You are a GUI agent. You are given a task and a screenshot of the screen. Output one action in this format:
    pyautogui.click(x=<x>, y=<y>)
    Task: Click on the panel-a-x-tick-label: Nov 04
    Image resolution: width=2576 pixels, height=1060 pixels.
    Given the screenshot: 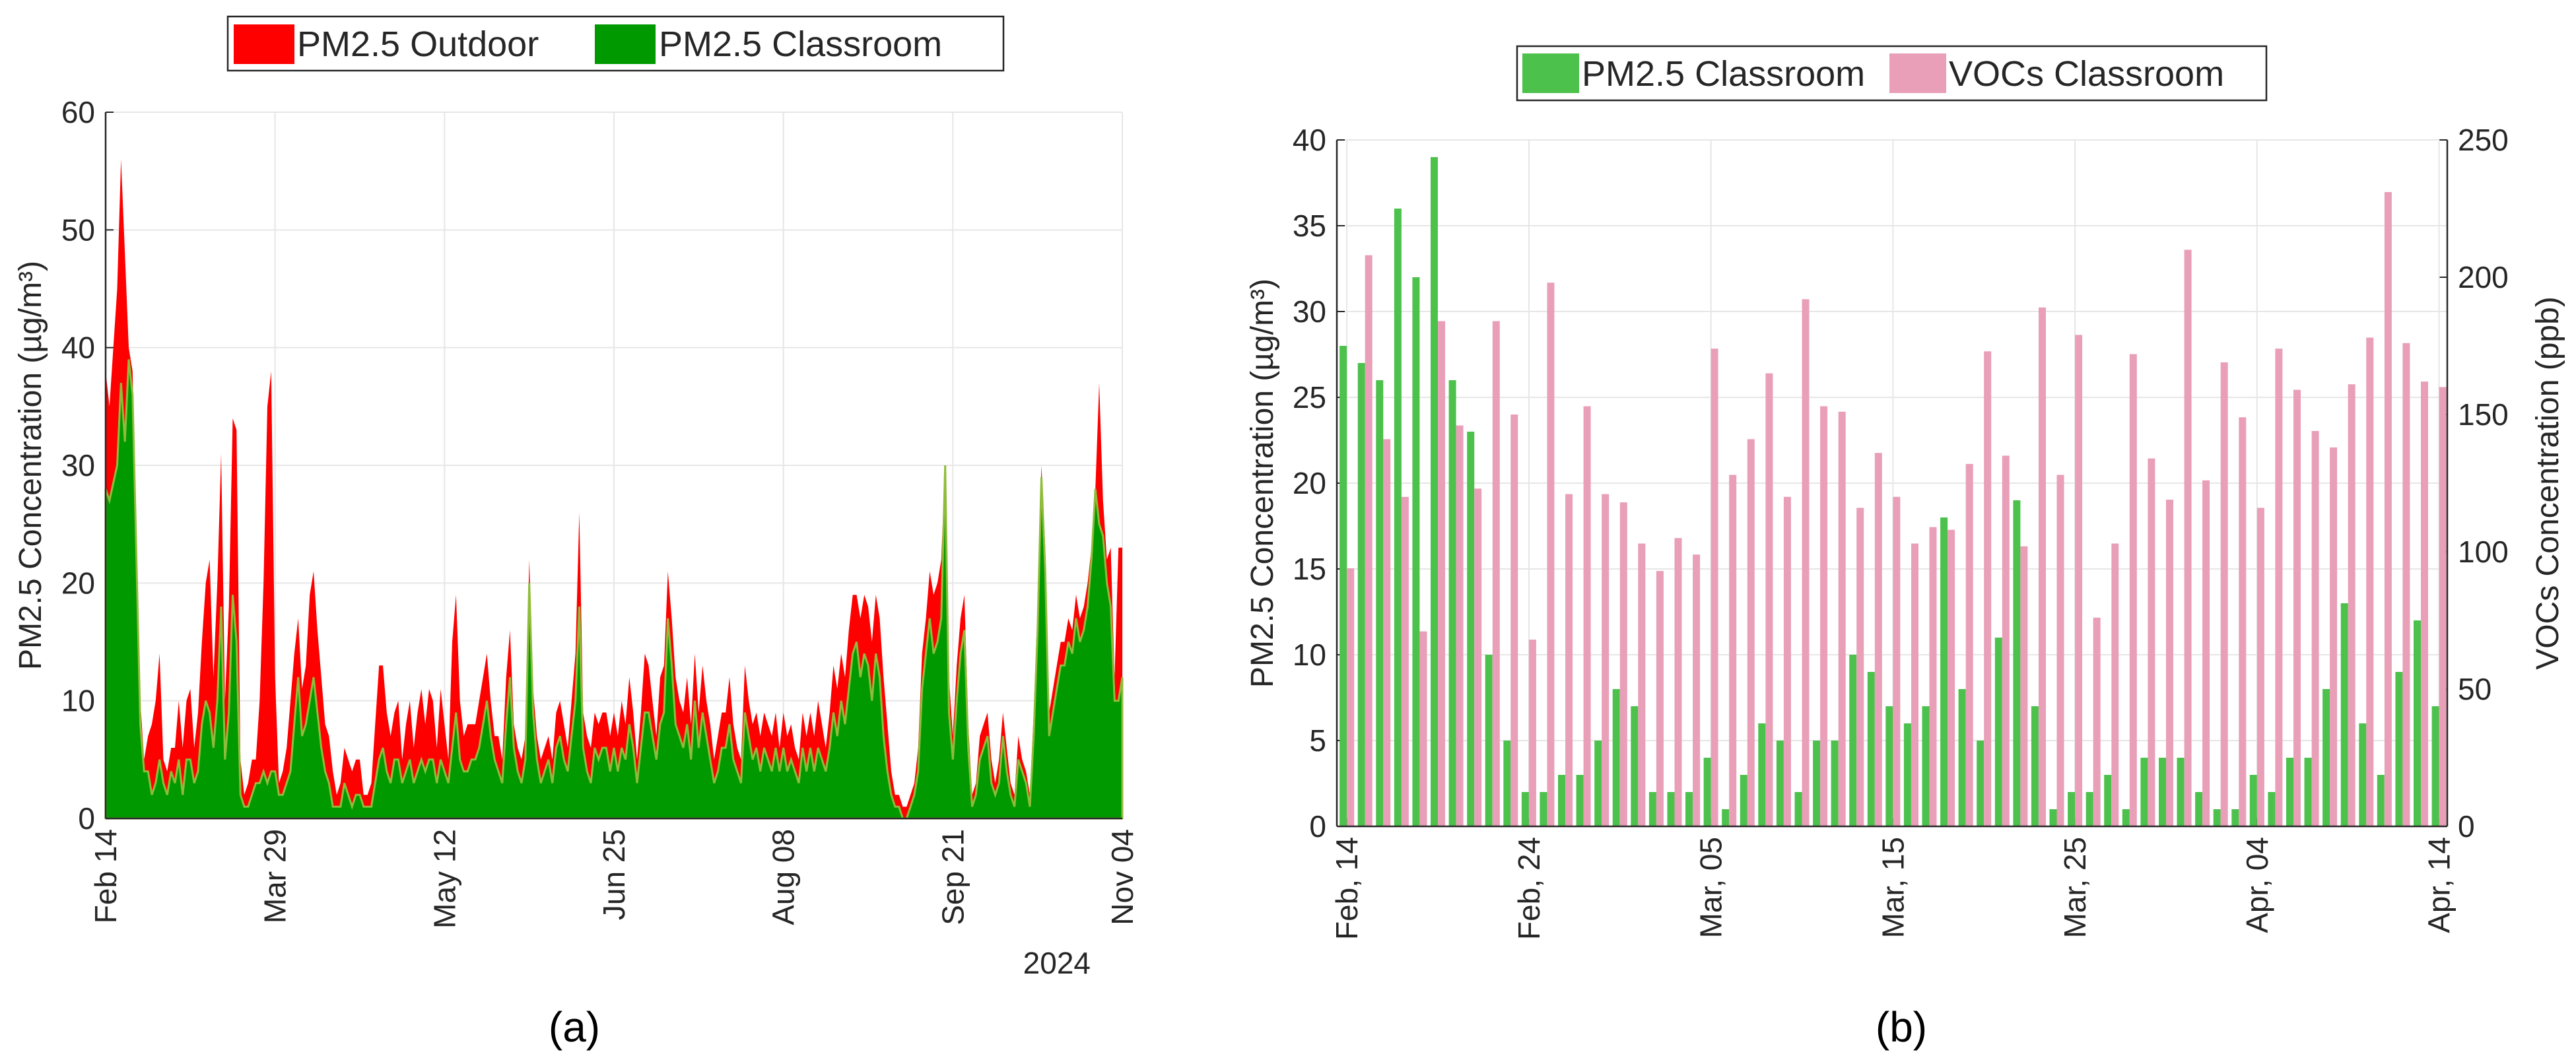 What is the action you would take?
    pyautogui.click(x=1122, y=877)
    